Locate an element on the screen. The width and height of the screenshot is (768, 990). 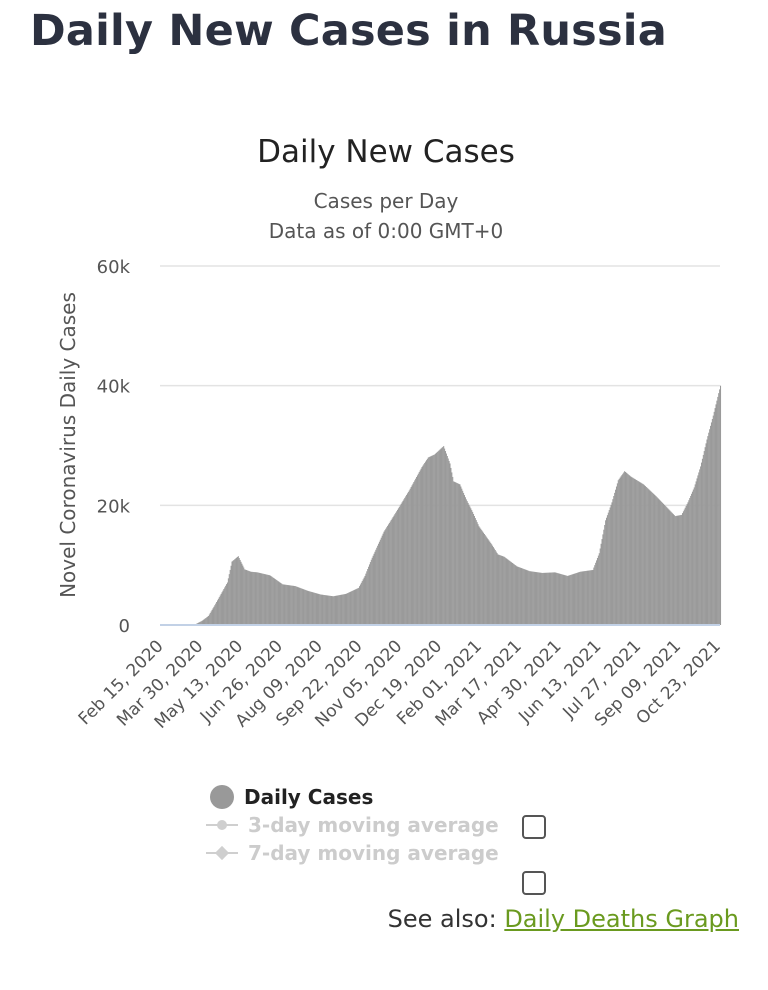
legend-item-7-day-average: 7-day moving average is located at coordinates (376, 867).